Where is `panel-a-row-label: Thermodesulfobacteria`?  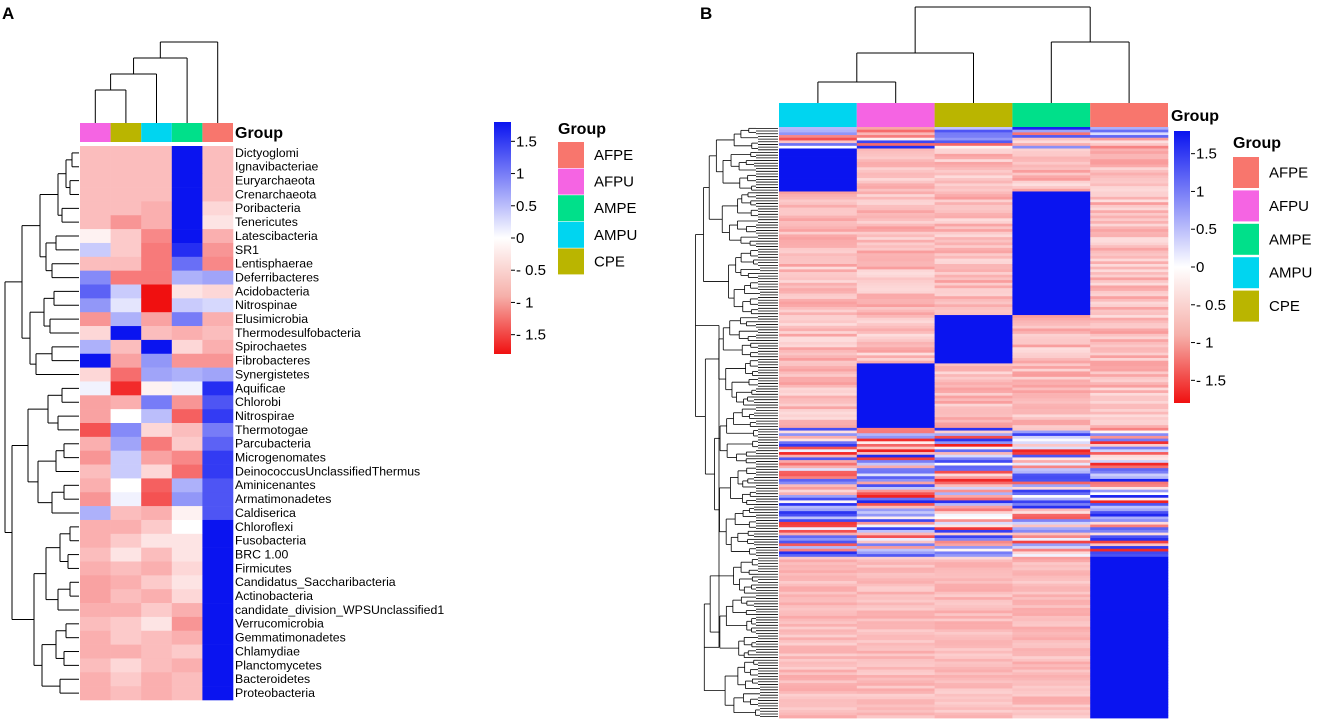 panel-a-row-label: Thermodesulfobacteria is located at coordinates (298, 333).